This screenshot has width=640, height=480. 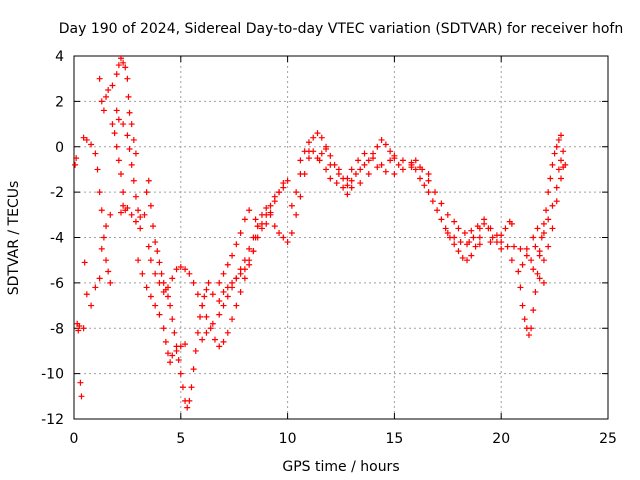 What do you see at coordinates (180, 439) in the screenshot?
I see `x-tick-label: 5` at bounding box center [180, 439].